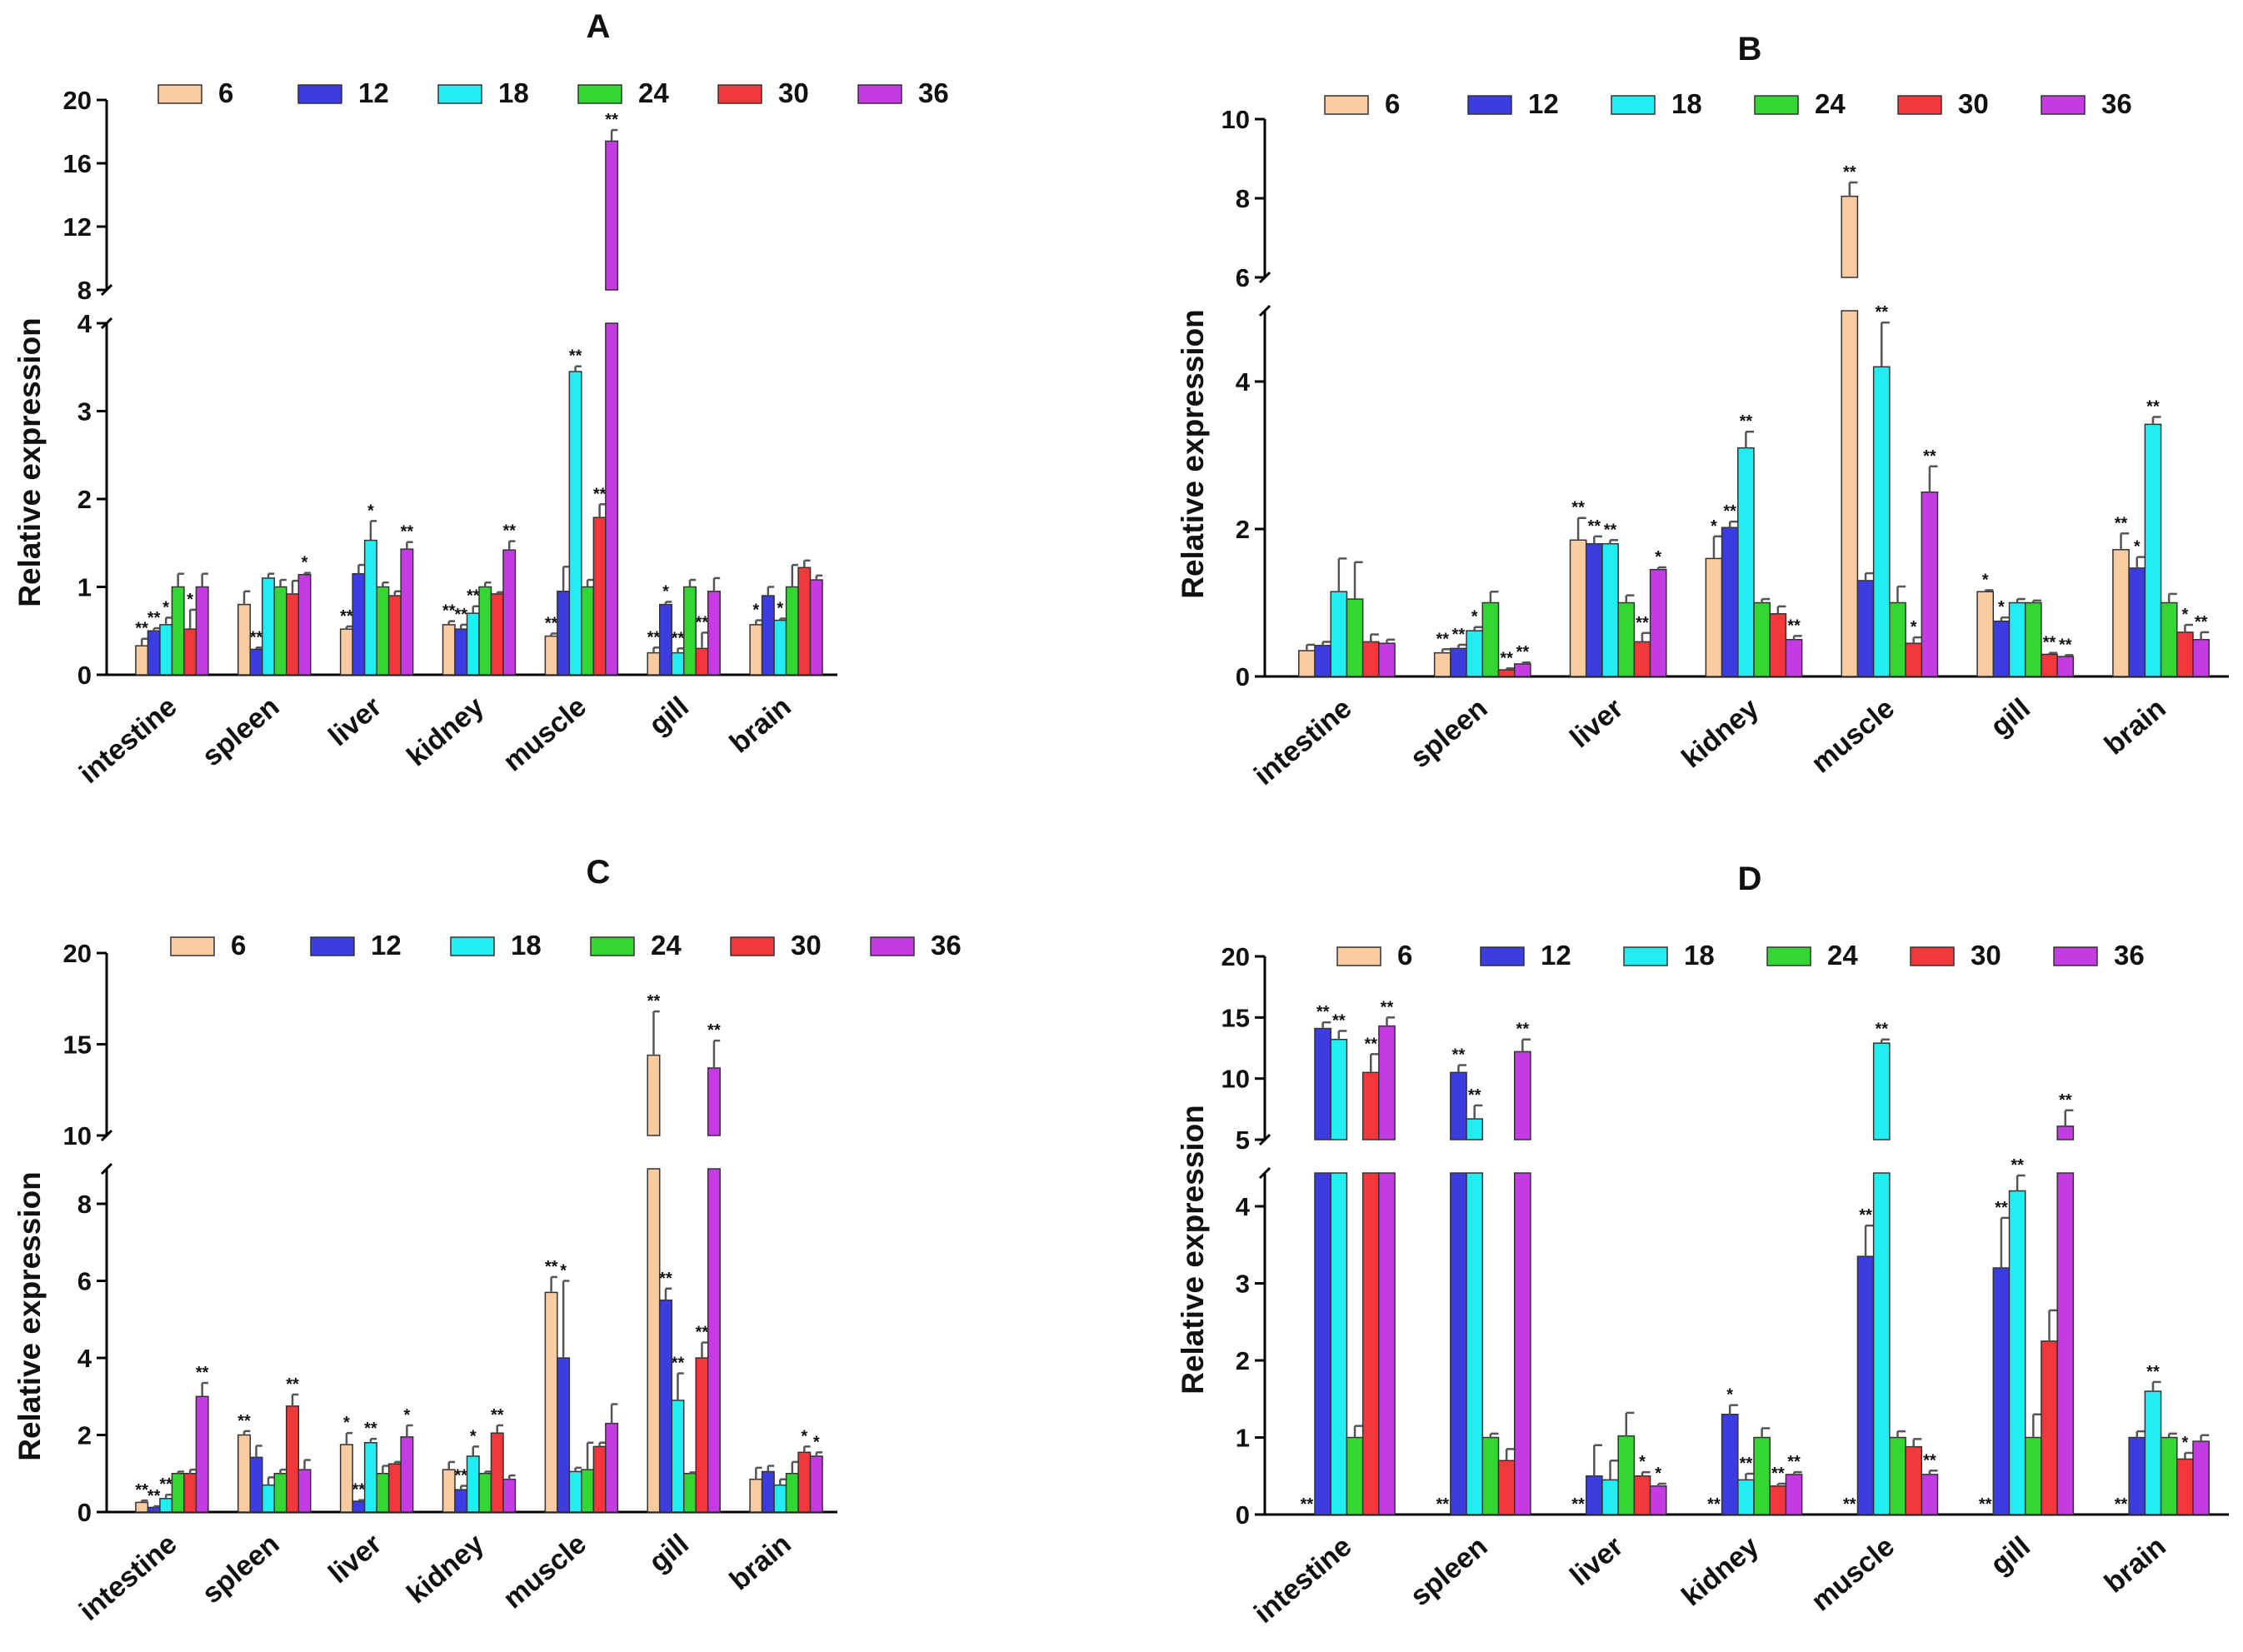 The image size is (2243, 1652). What do you see at coordinates (373, 93) in the screenshot?
I see `legend-label-12: 12` at bounding box center [373, 93].